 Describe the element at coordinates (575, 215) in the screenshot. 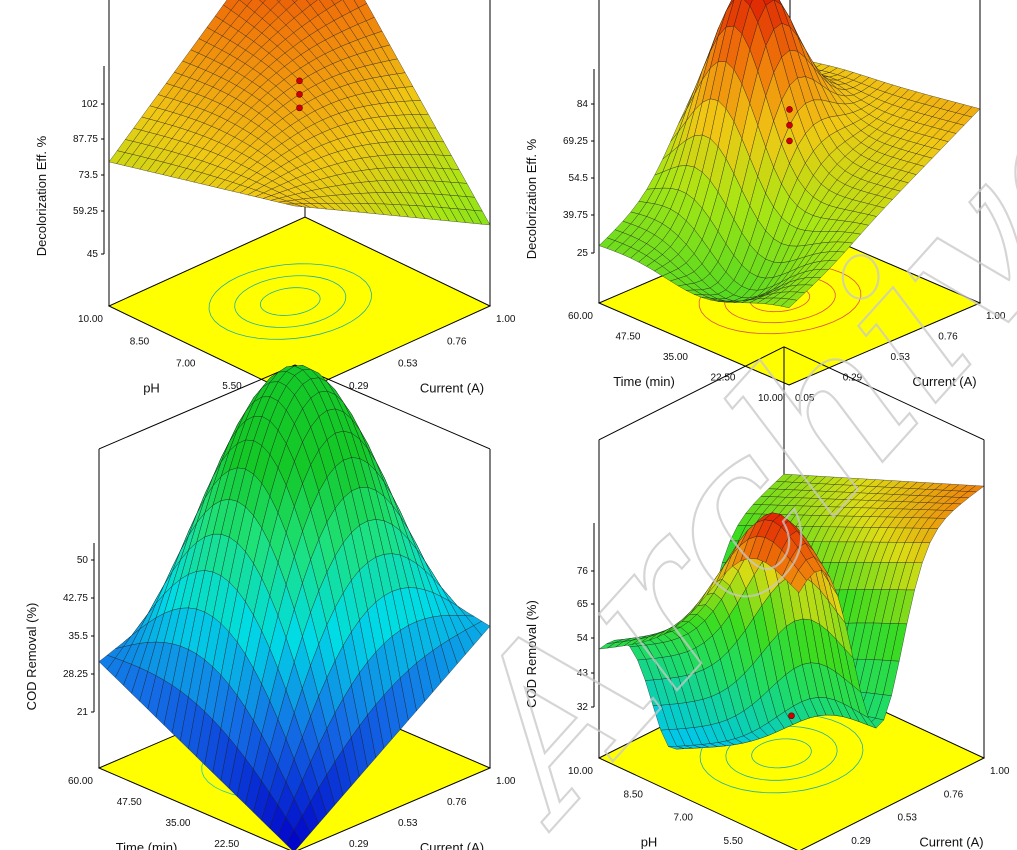

I see `z-tick-label: 39.75` at that location.